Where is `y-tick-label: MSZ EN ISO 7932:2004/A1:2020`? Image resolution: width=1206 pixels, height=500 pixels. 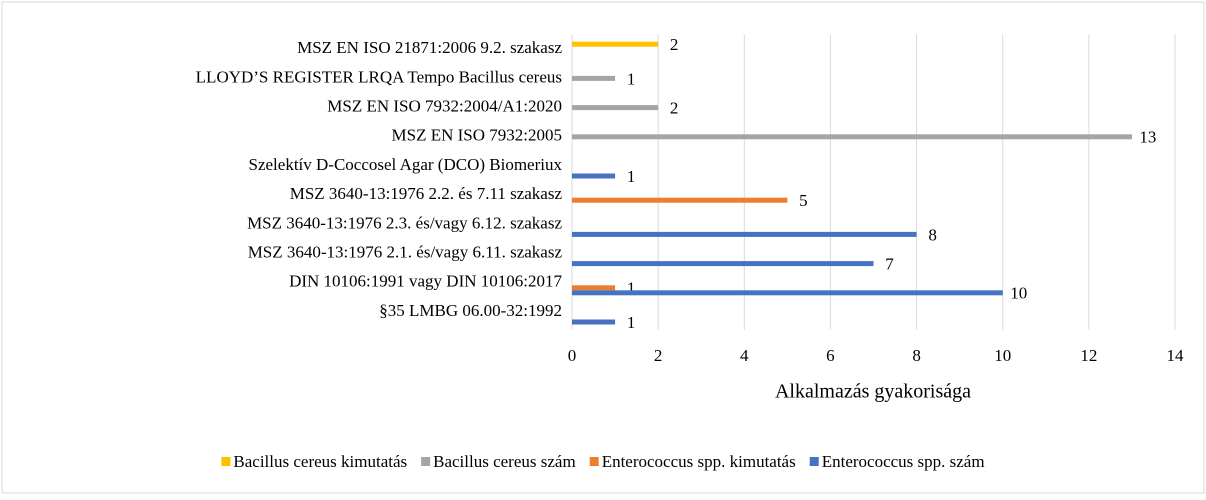 y-tick-label: MSZ EN ISO 7932:2004/A1:2020 is located at coordinates (444, 106).